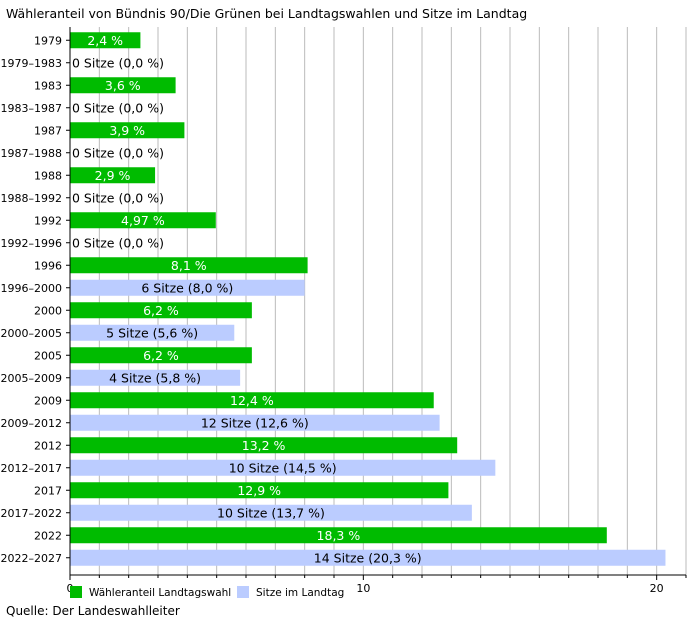  Describe the element at coordinates (32, 288) in the screenshot. I see `category-label: 1996–2000` at that location.